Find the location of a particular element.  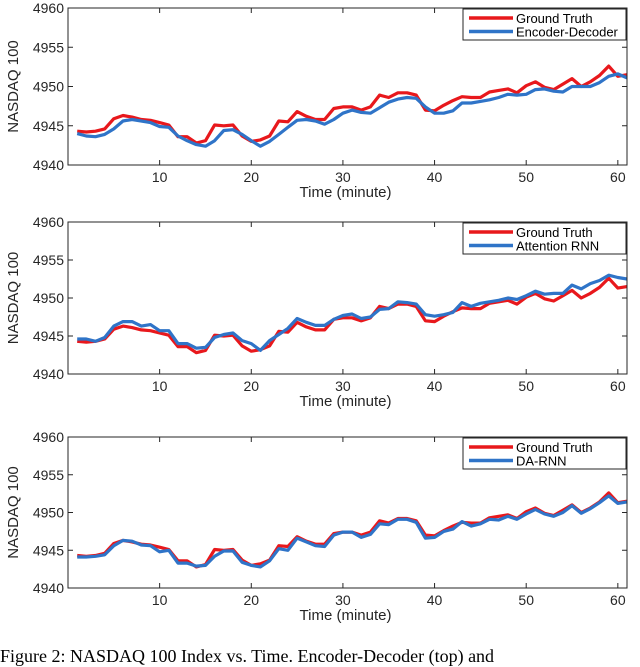

series-line-da-rnn is located at coordinates (352, 531).